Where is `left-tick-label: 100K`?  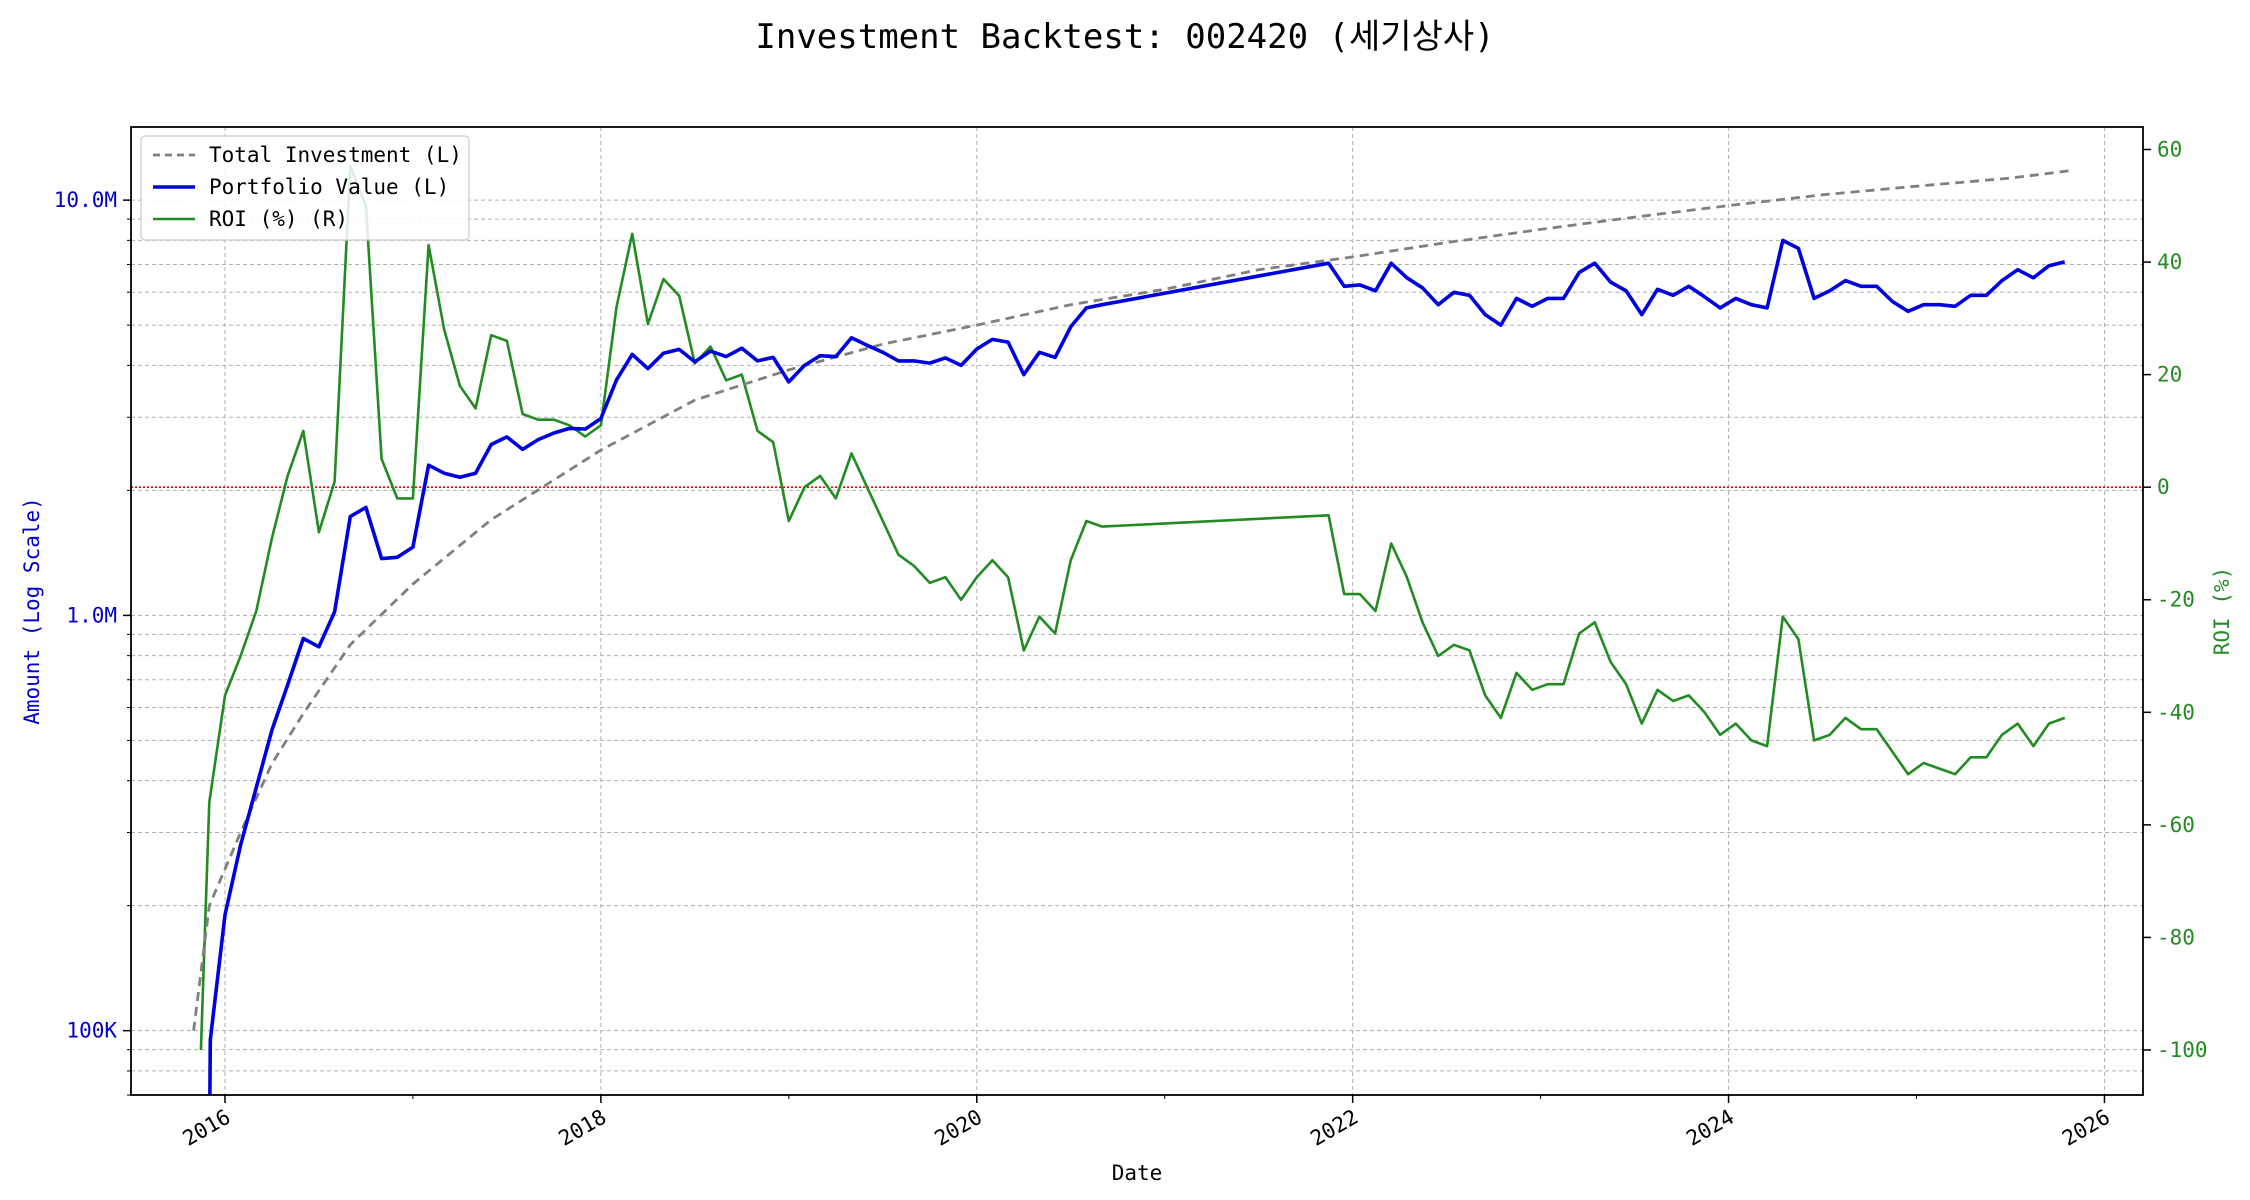
left-tick-label: 100K is located at coordinates (91, 1031).